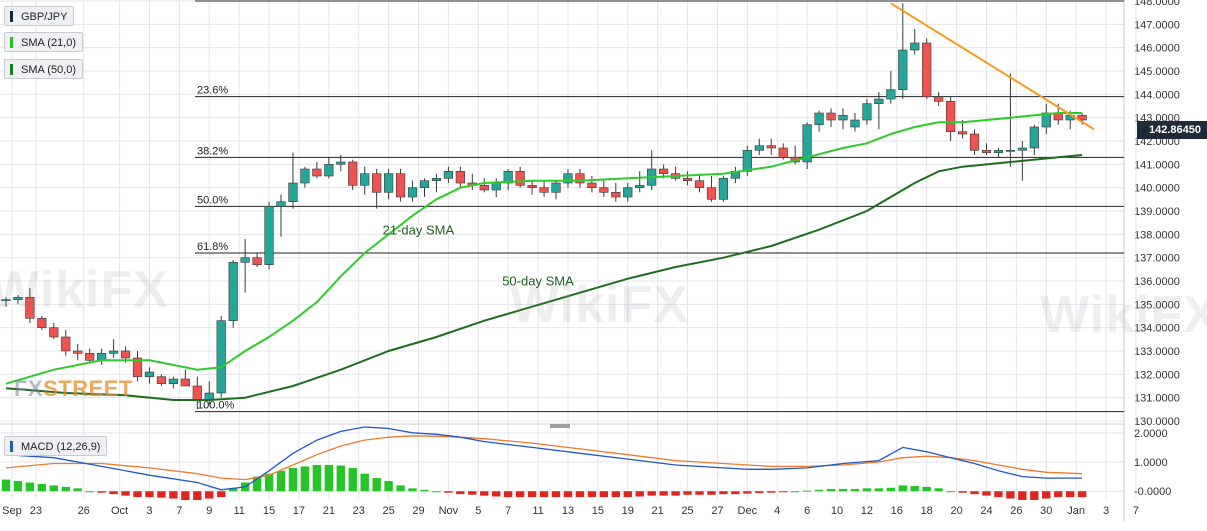 Image resolution: width=1207 pixels, height=531 pixels. I want to click on time-tick-label: Dec, so click(748, 511).